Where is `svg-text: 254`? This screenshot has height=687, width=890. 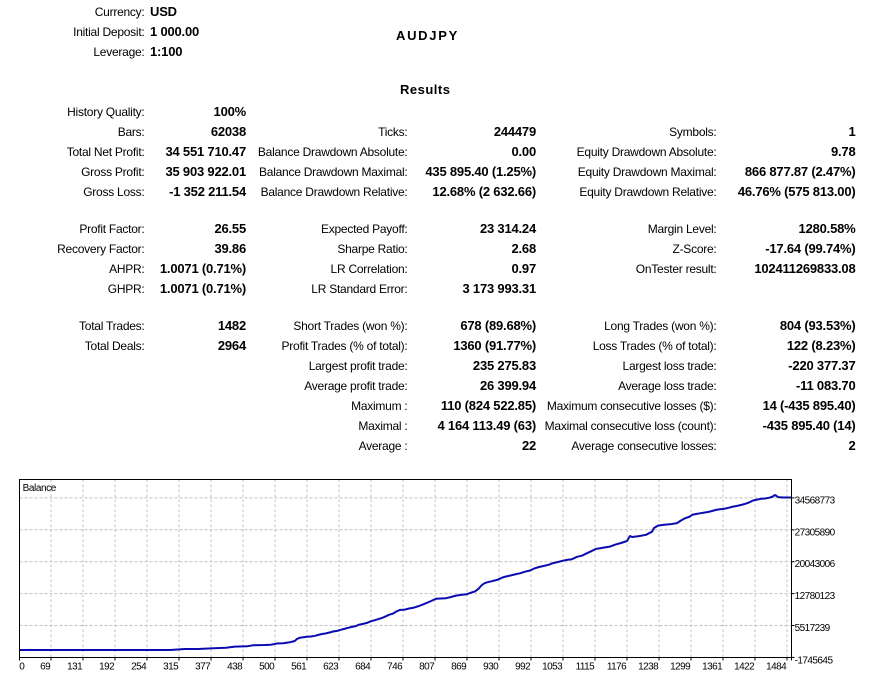 svg-text: 254 is located at coordinates (139, 667).